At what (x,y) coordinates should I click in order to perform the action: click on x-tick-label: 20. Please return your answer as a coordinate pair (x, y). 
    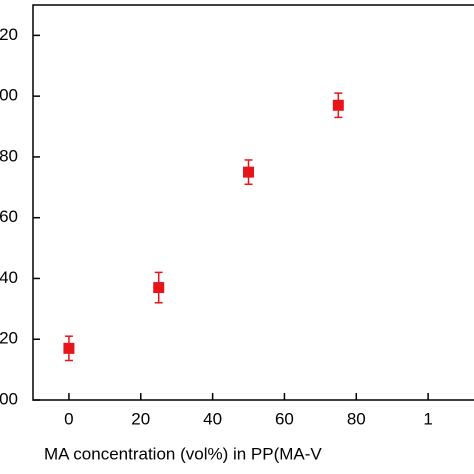
    Looking at the image, I should click on (140, 418).